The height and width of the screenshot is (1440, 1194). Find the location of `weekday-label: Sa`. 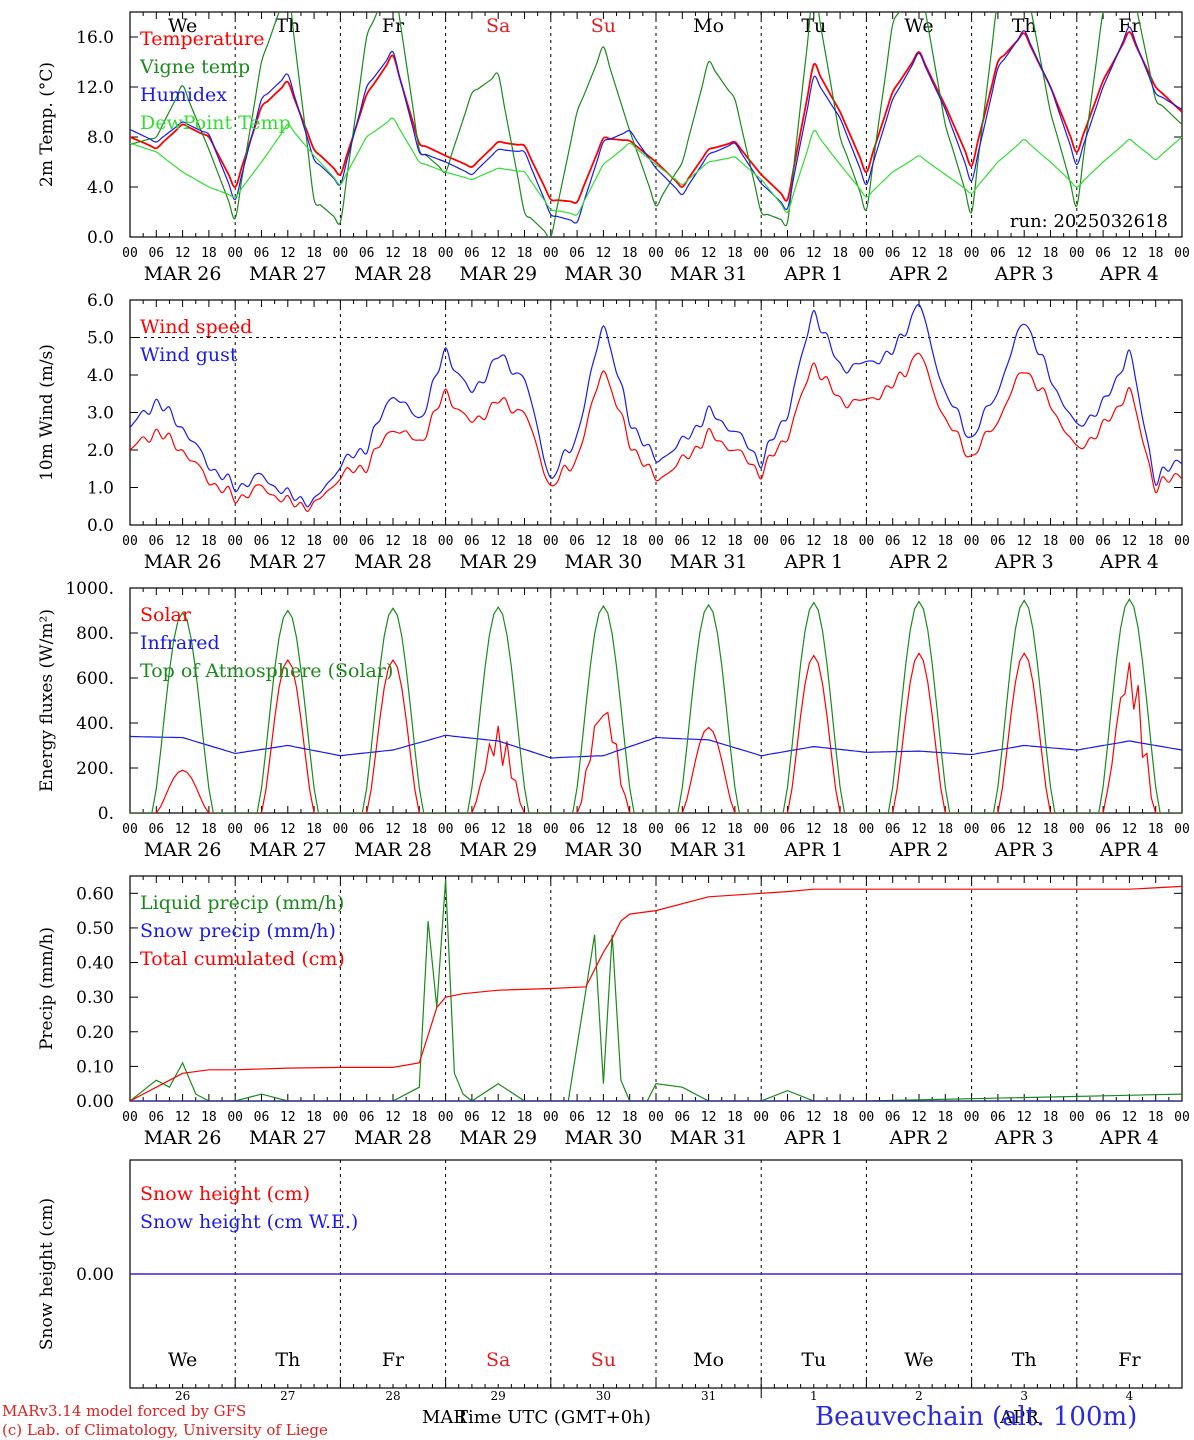

weekday-label: Sa is located at coordinates (498, 1360).